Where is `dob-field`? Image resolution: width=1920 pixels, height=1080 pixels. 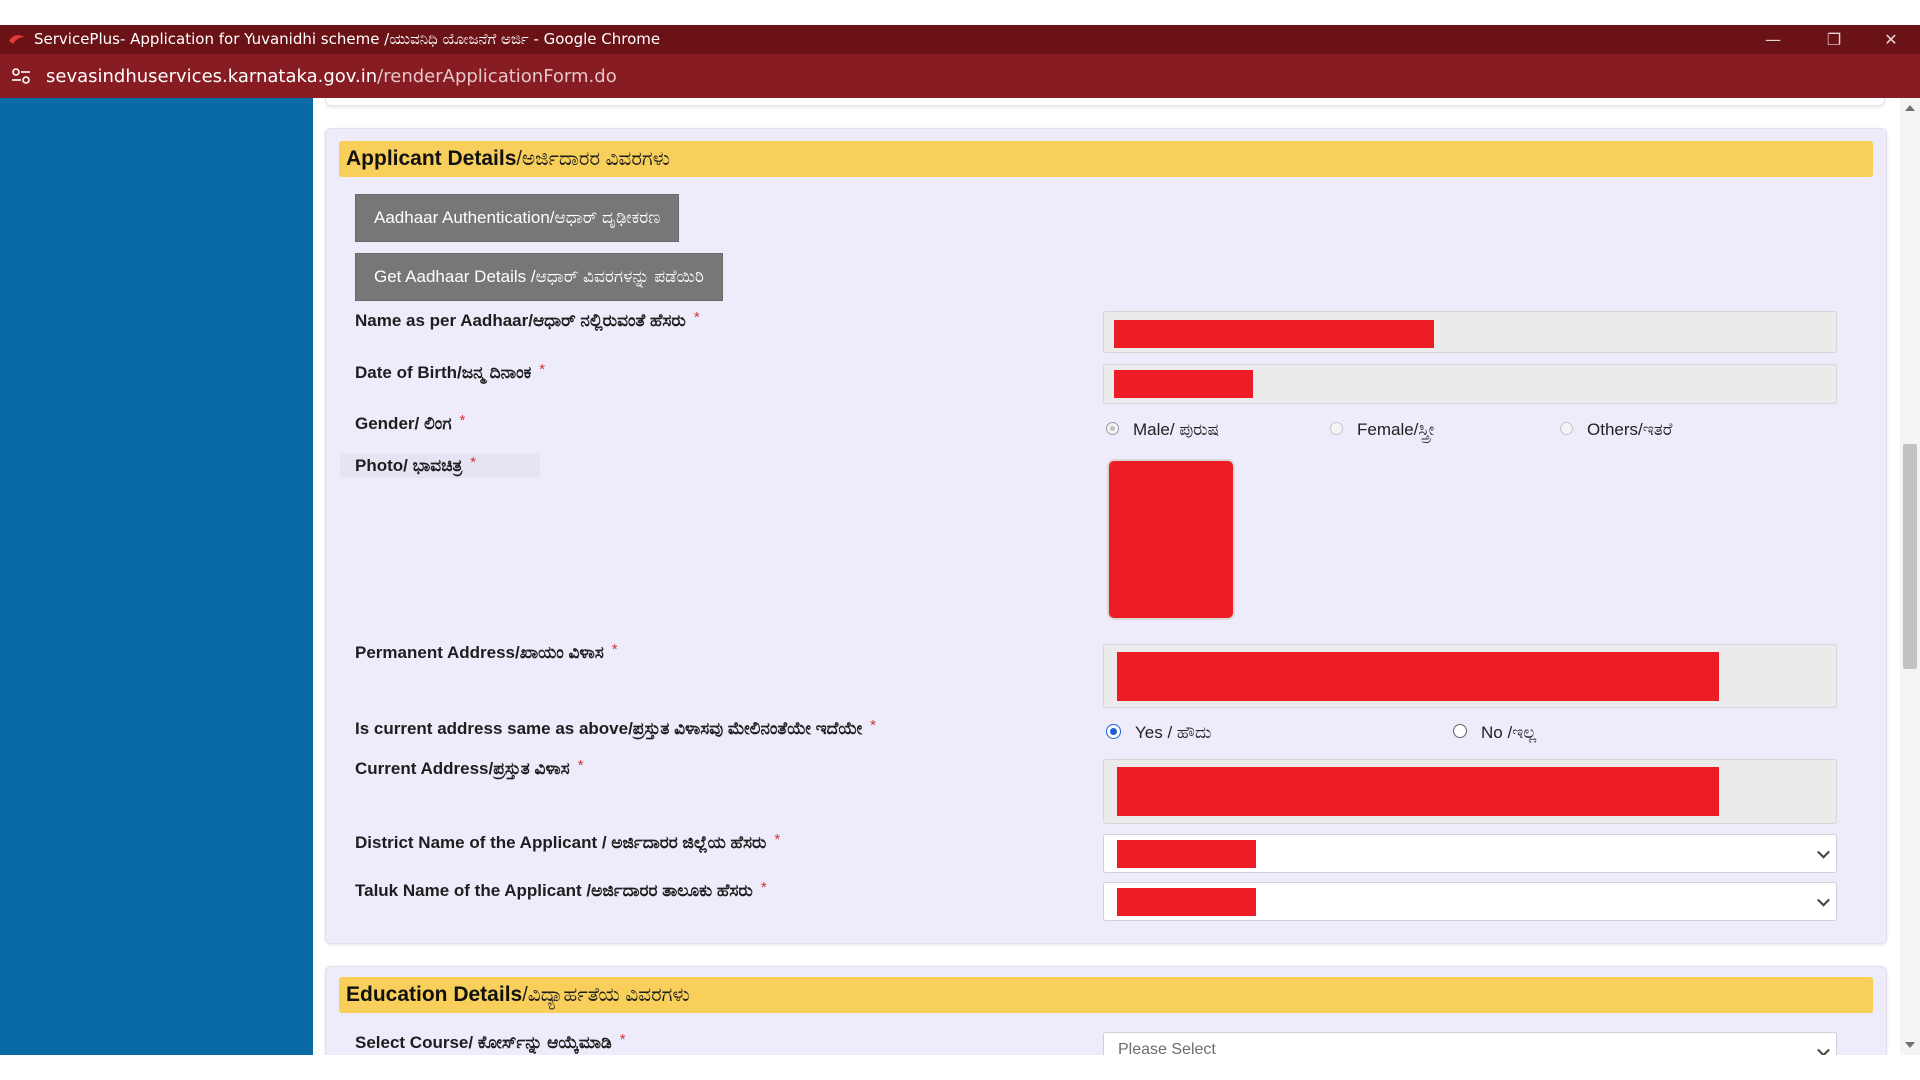 dob-field is located at coordinates (1470, 384).